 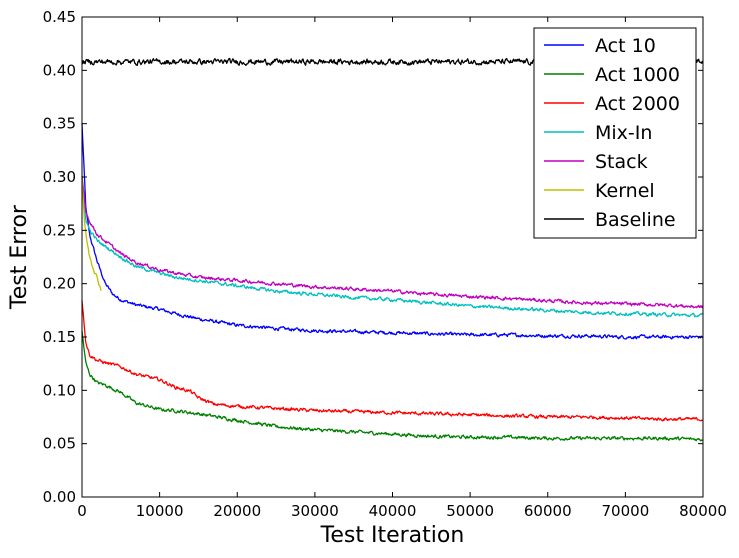 I want to click on legend-label: Act 1000, so click(x=637, y=75).